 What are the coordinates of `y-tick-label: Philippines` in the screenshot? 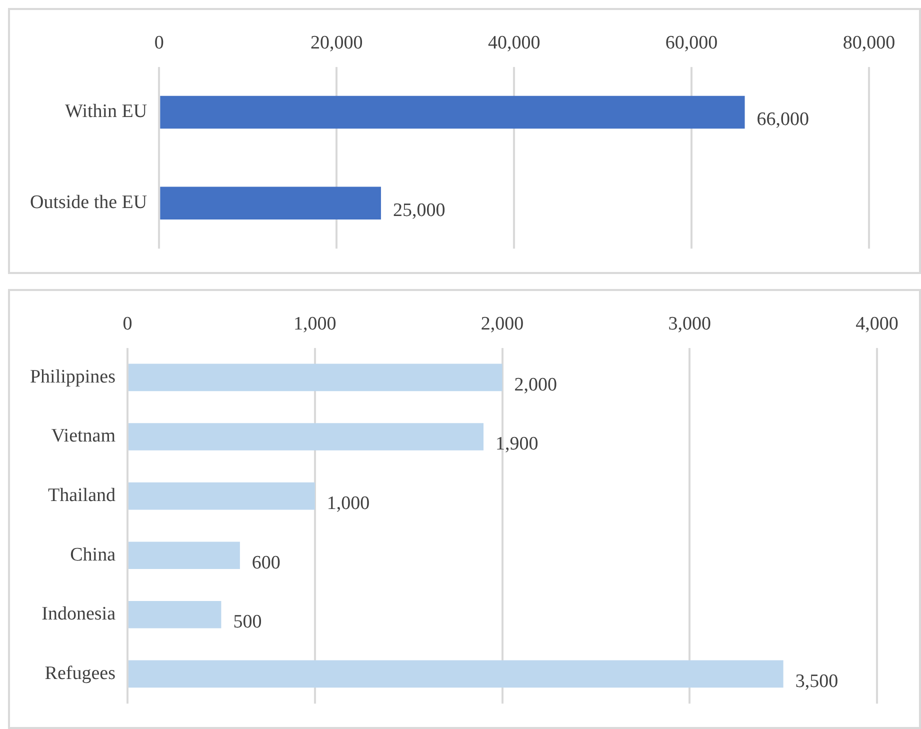 It's located at (73, 377).